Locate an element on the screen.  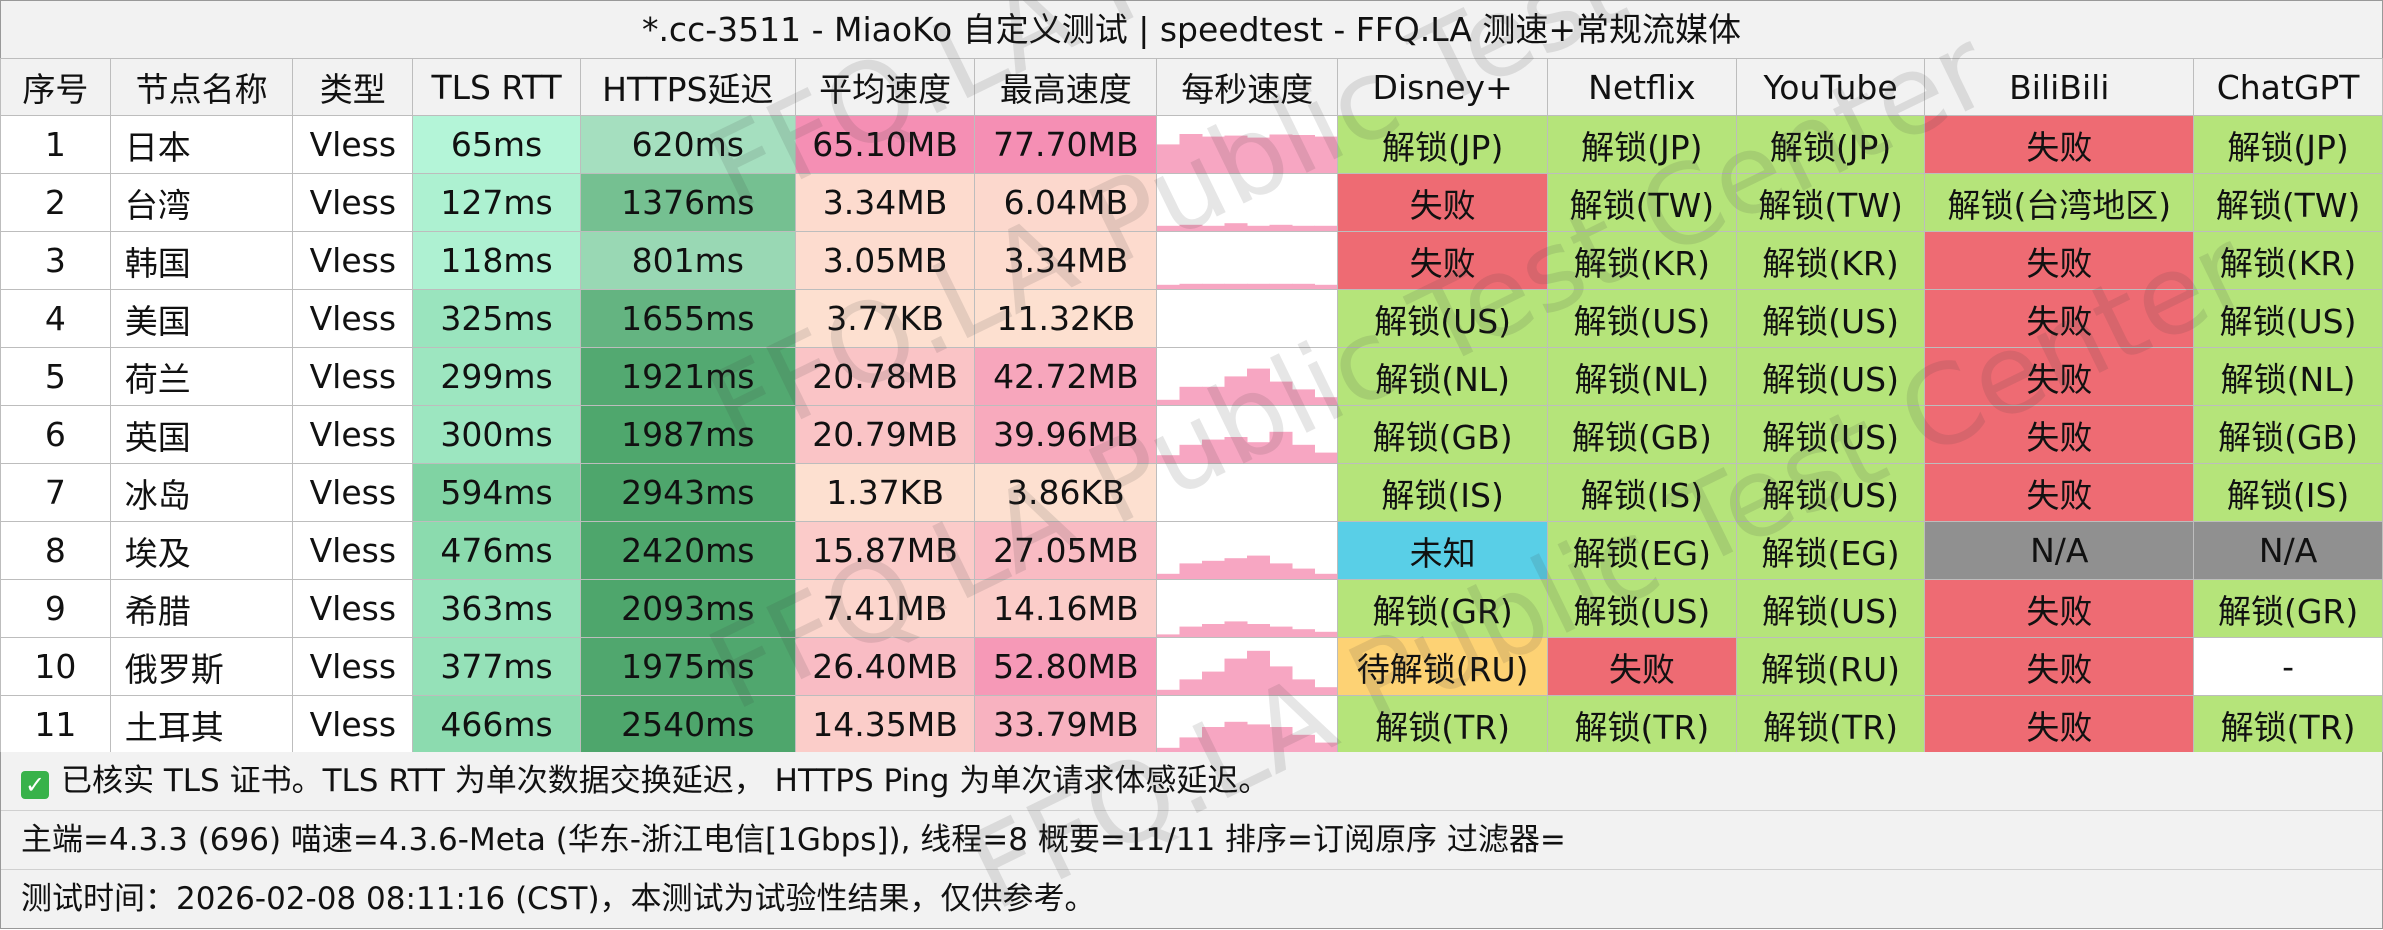
cell-tls-rtt: 594ms is located at coordinates (496, 492).